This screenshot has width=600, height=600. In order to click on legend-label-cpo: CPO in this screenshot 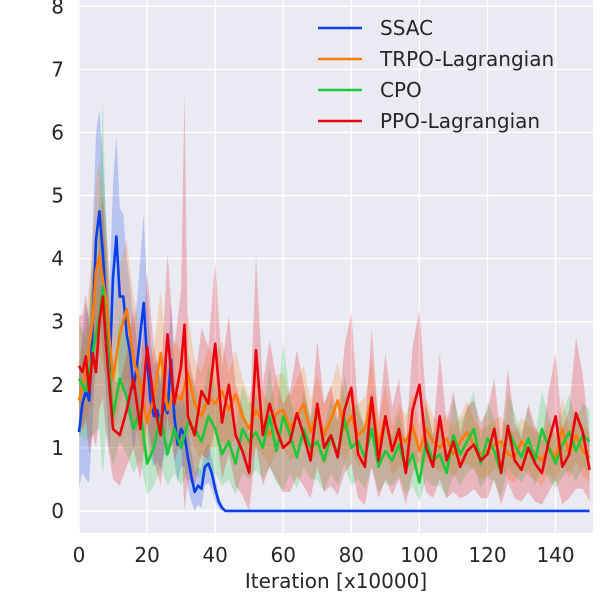, I will do `click(401, 90)`.